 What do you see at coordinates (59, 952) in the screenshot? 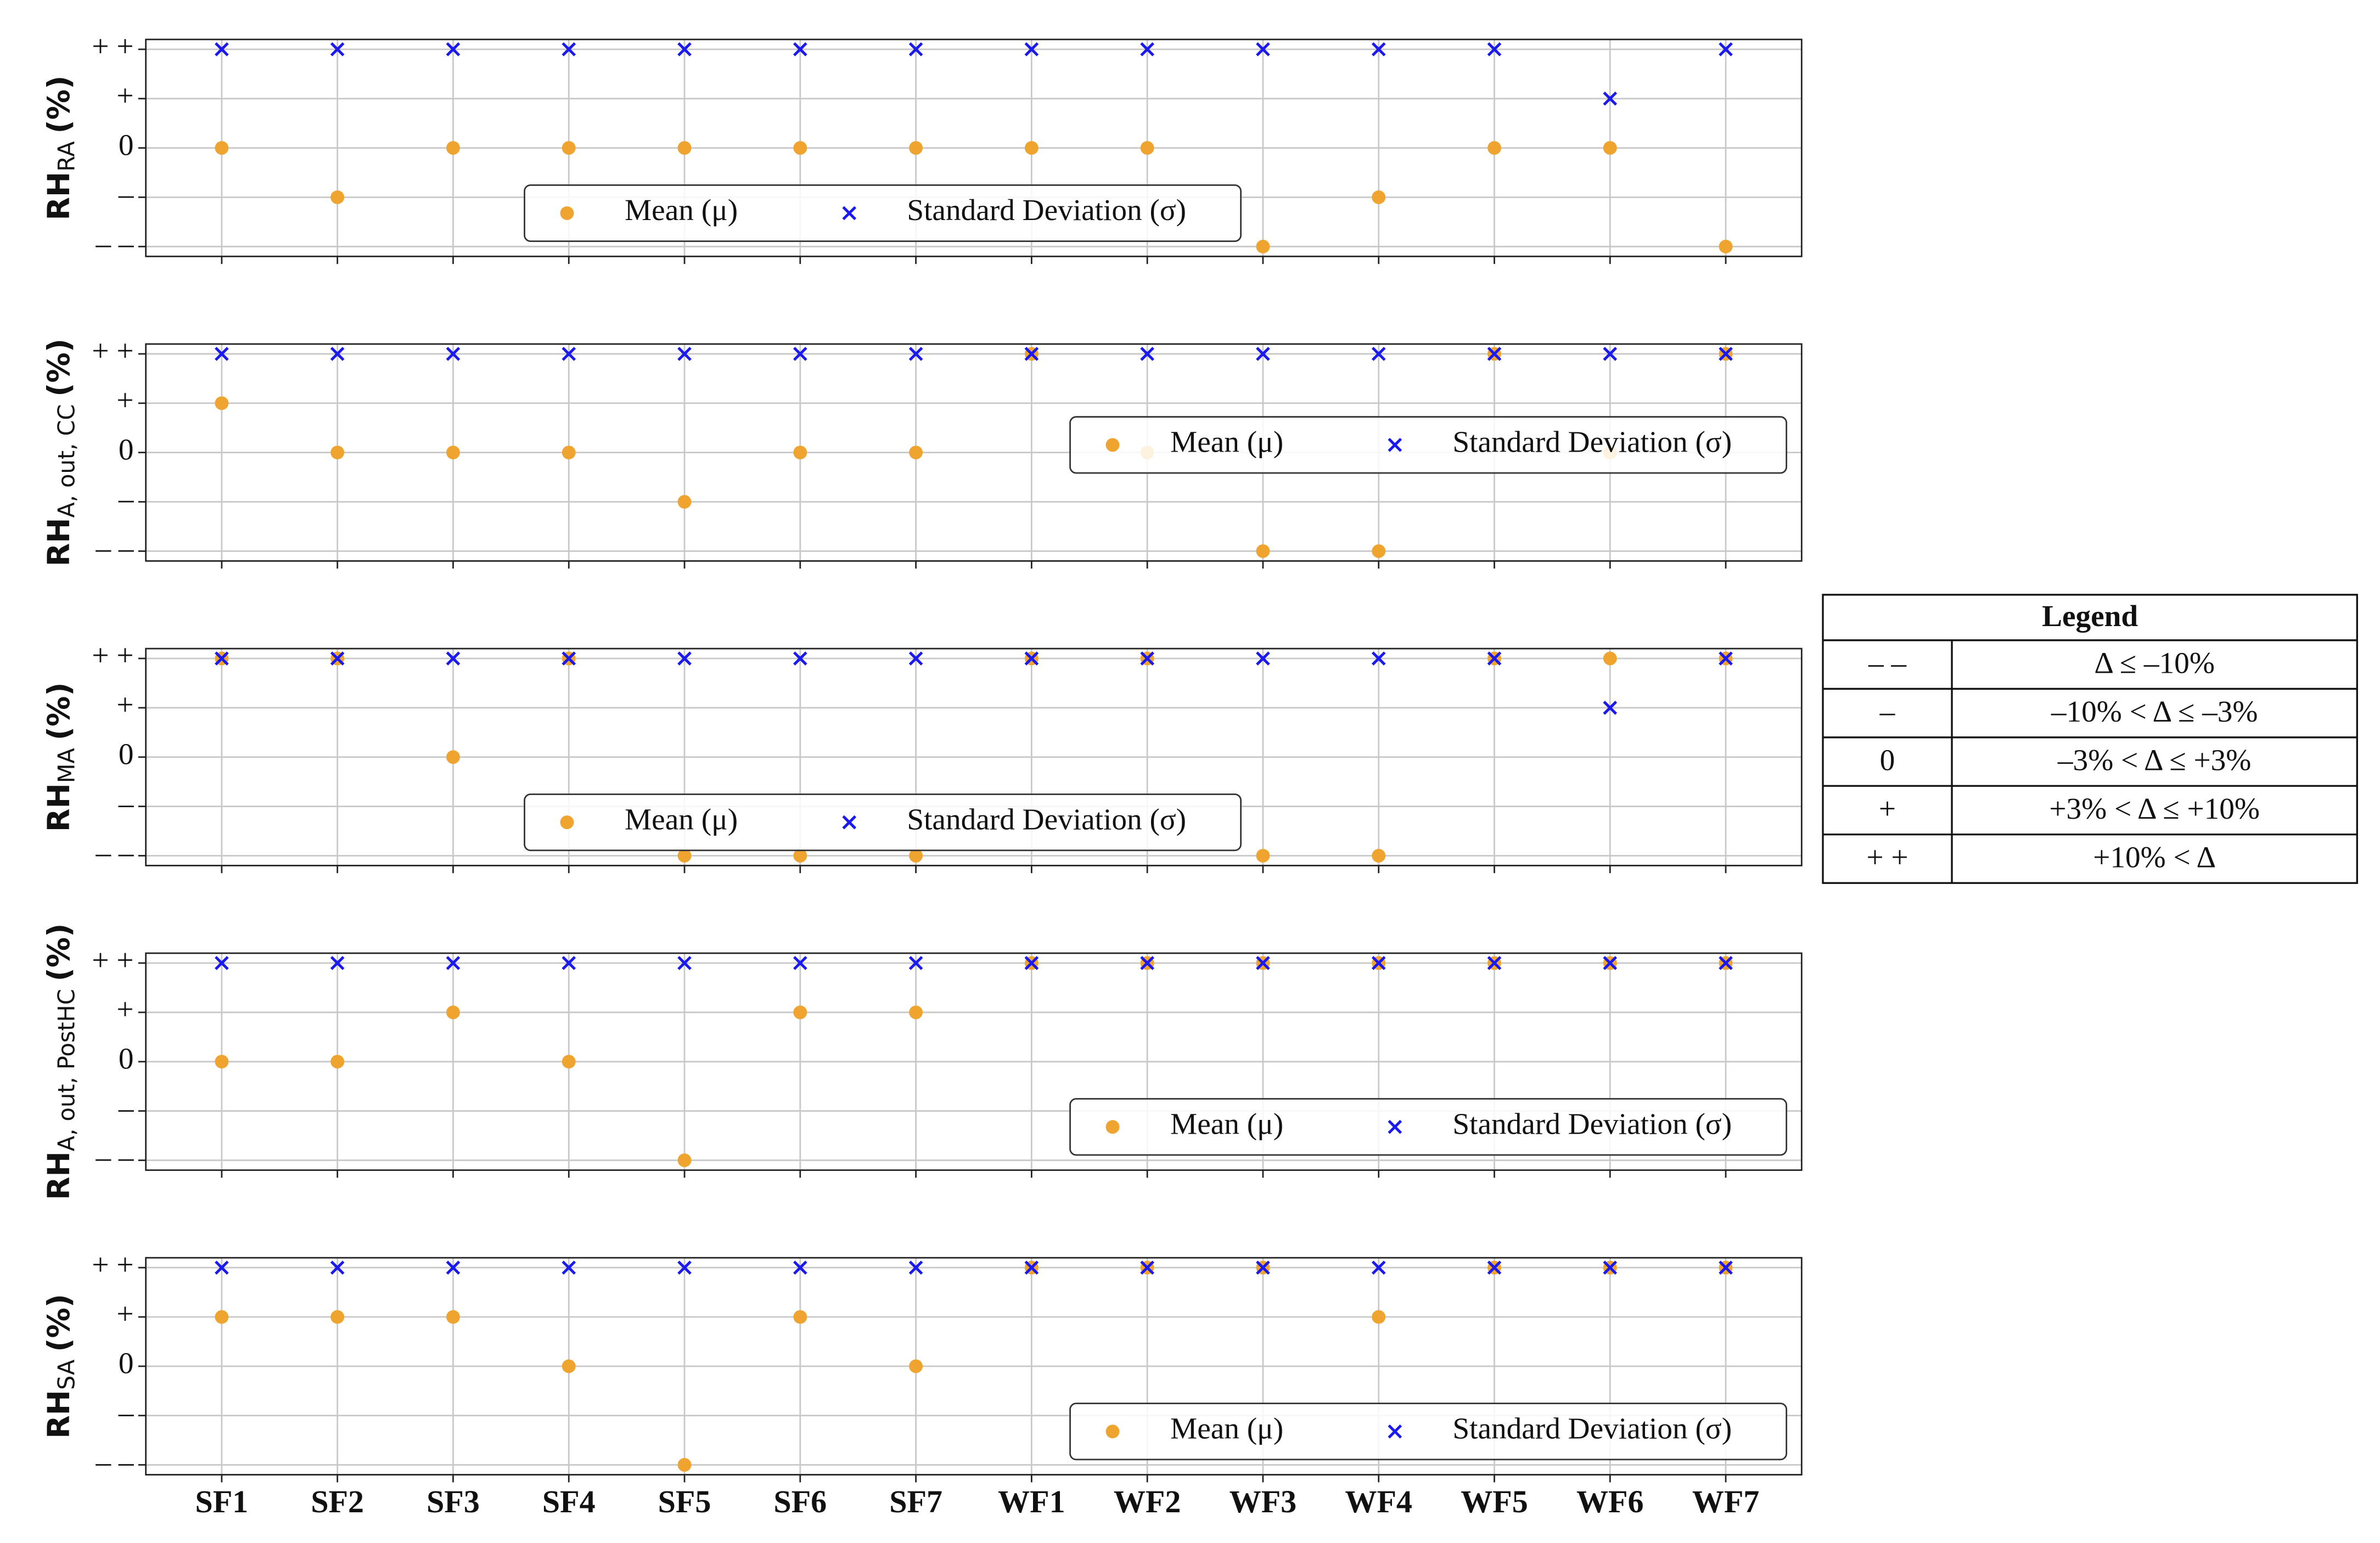
I see `y-label-unit: (%)` at bounding box center [59, 952].